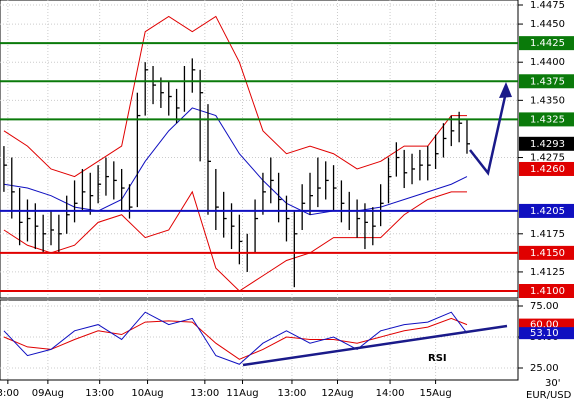  I want to click on price-marker-label: 1.4293, so click(547, 144).